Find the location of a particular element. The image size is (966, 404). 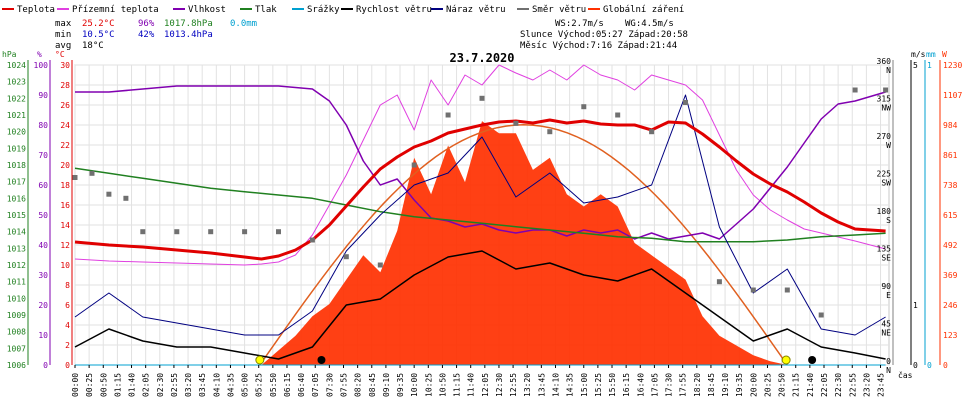

x-tick-label: 15:00 is located at coordinates (584, 385).